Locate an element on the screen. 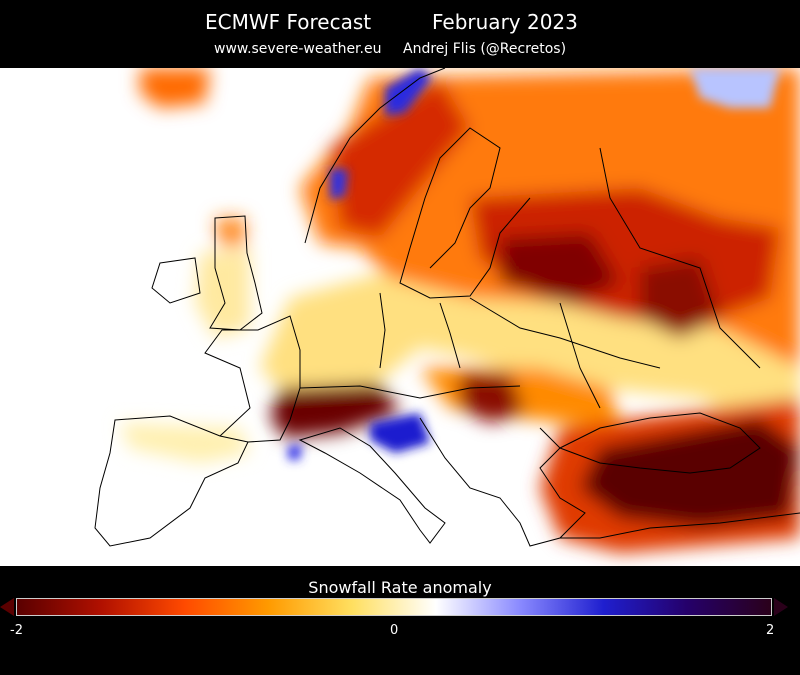  coast-scandinavia is located at coordinates (402, 168).